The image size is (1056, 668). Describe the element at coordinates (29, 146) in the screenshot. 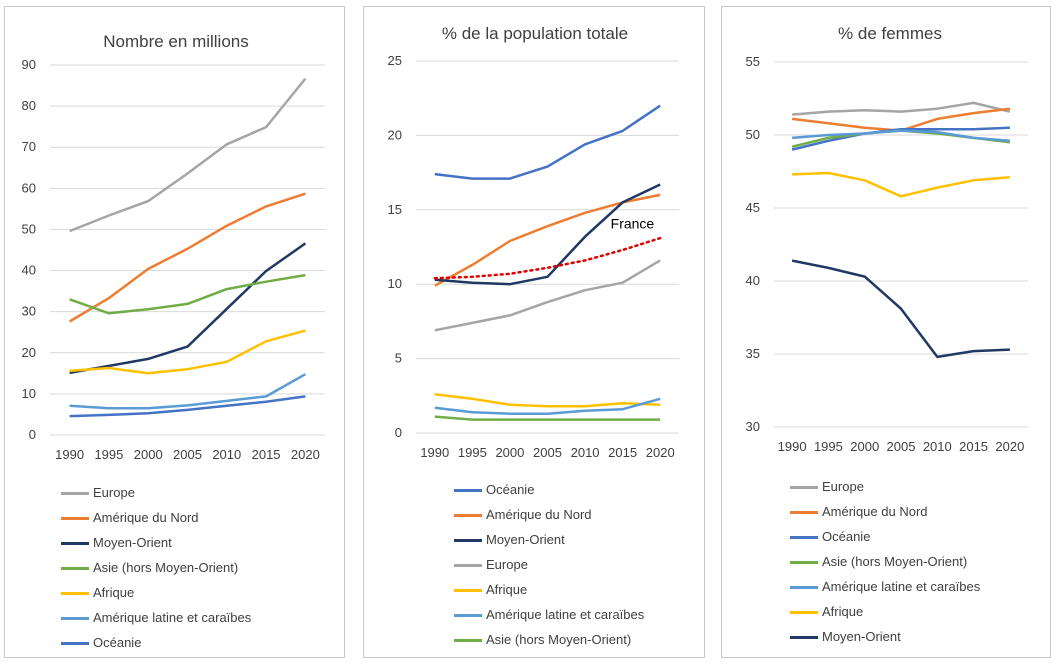

I see `y-tick-label: 70` at that location.